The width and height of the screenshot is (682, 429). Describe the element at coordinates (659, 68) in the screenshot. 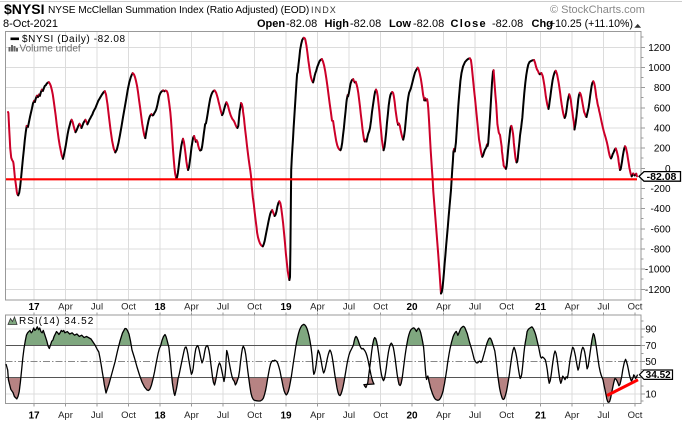

I see `svg-text: 1000` at that location.